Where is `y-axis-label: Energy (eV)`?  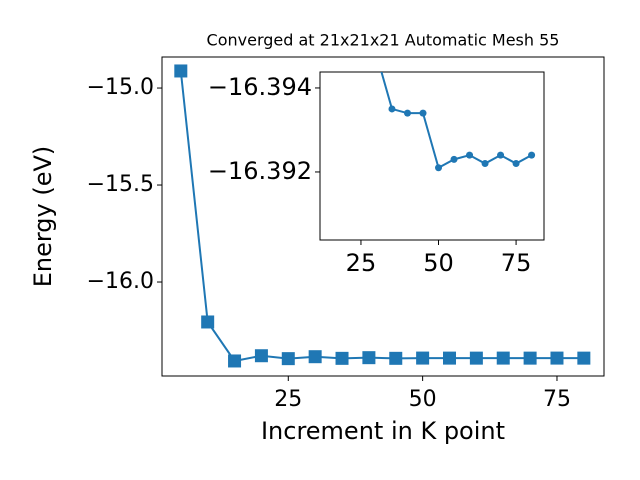 y-axis-label: Energy (eV) is located at coordinates (43, 217).